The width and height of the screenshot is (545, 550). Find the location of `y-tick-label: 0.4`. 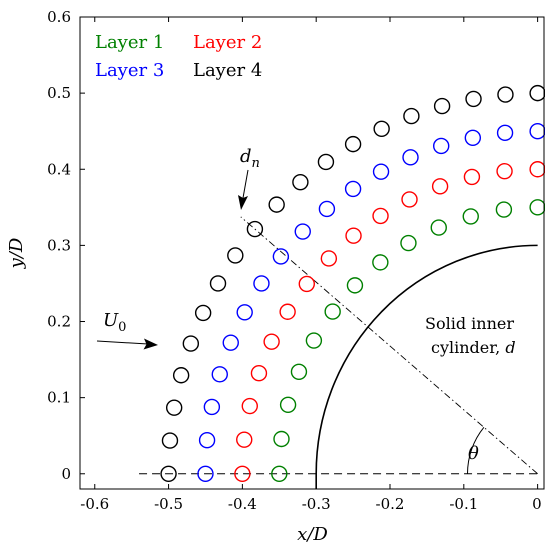

y-tick-label: 0.4 is located at coordinates (59, 169).